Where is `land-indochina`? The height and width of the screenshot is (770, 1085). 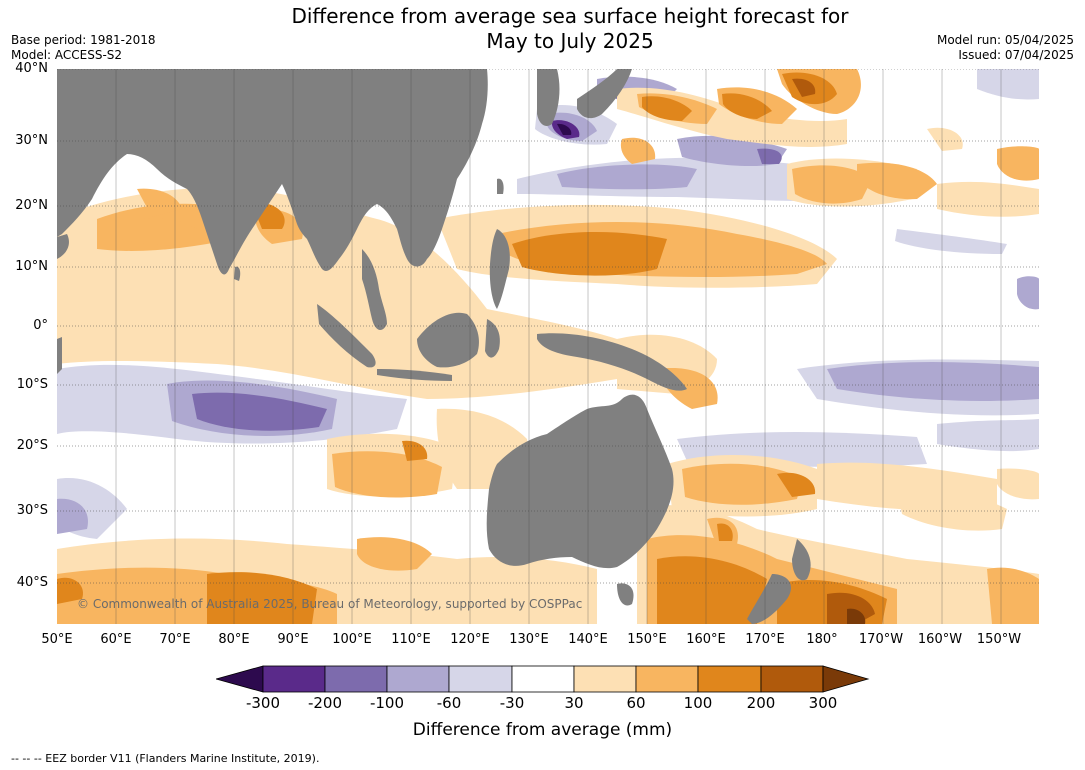
land-indochina is located at coordinates (374, 290).